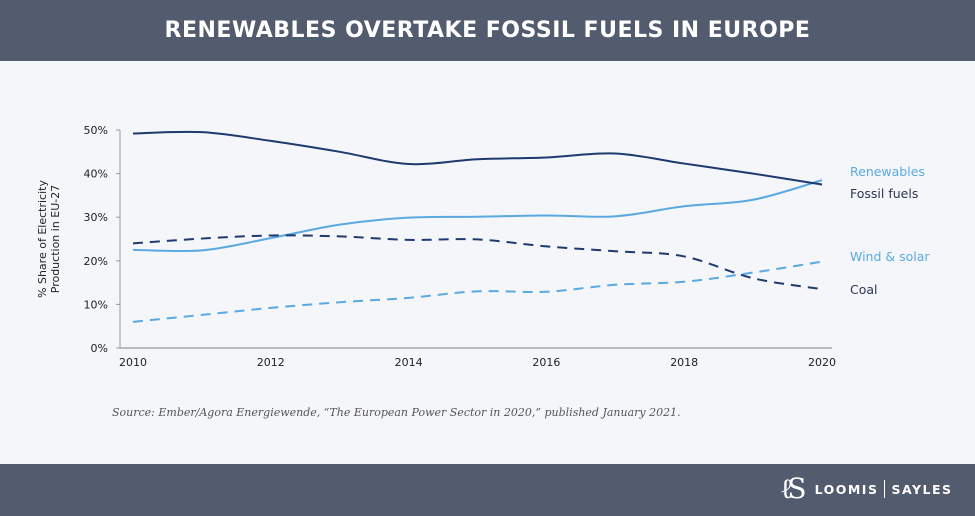 Image resolution: width=975 pixels, height=516 pixels. Describe the element at coordinates (96, 261) in the screenshot. I see `y-tick-label: 20%` at that location.